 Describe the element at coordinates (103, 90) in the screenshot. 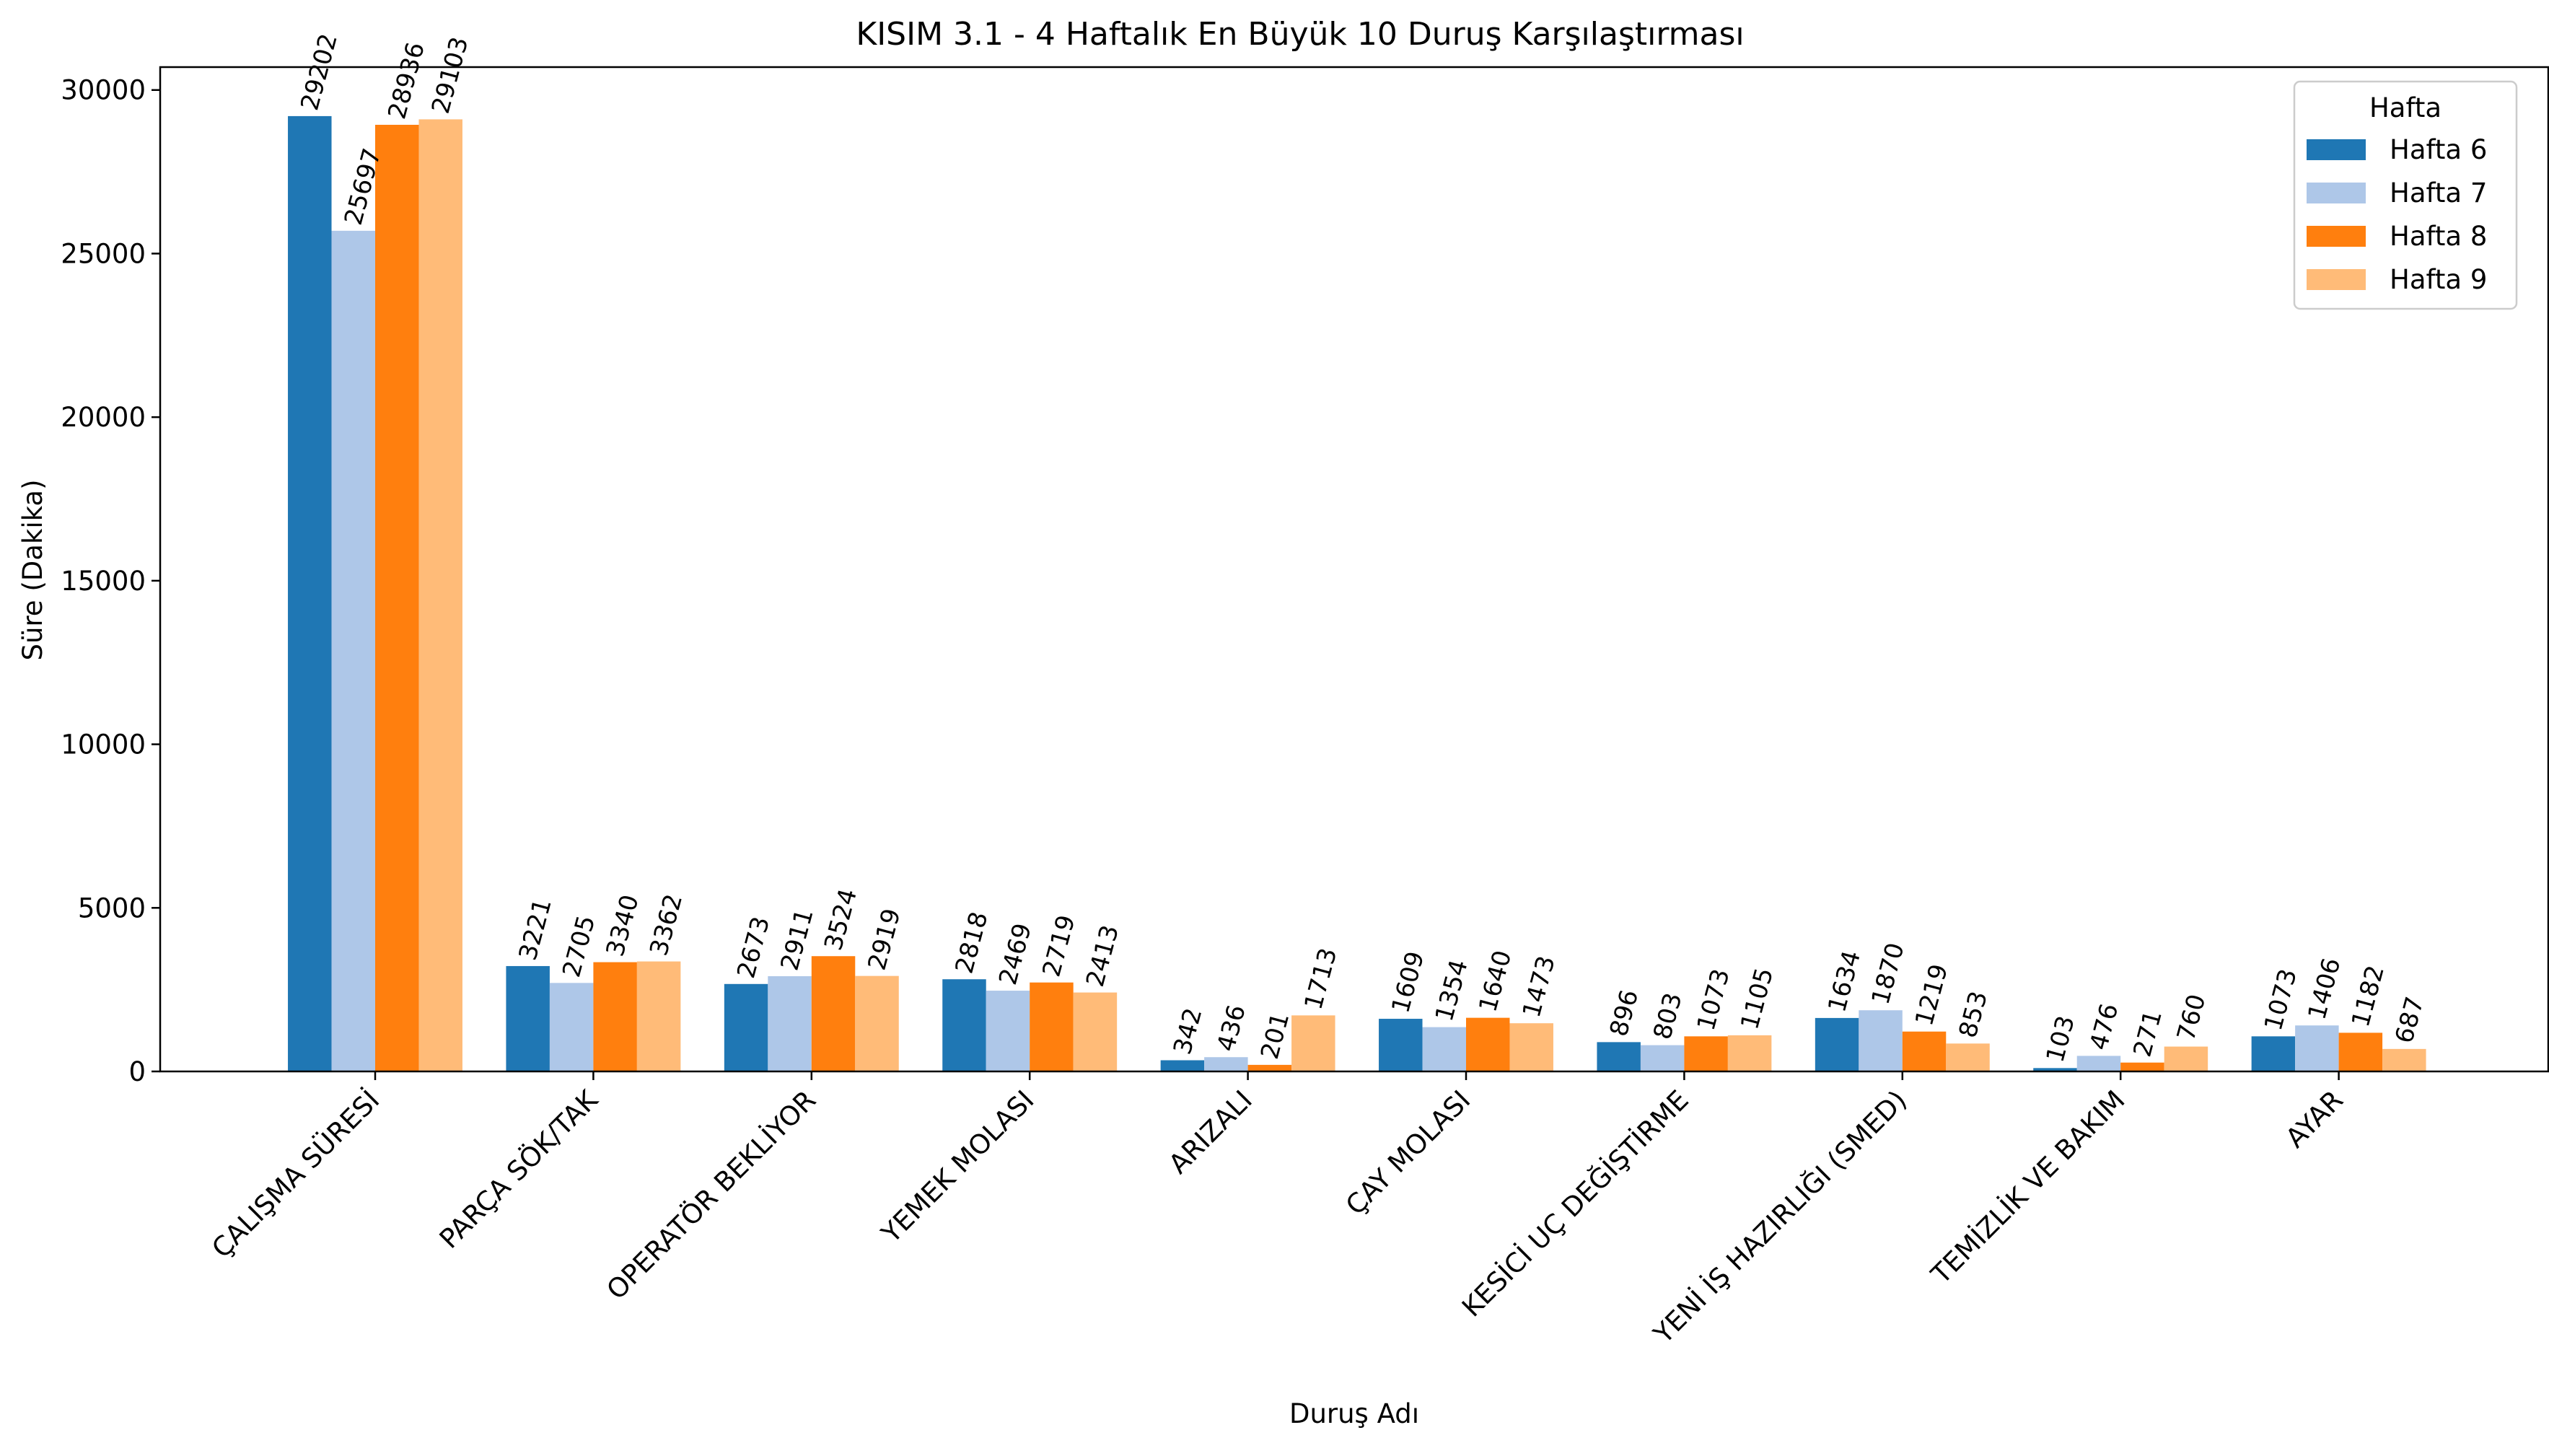

I see `y-tick-label: 30000` at that location.